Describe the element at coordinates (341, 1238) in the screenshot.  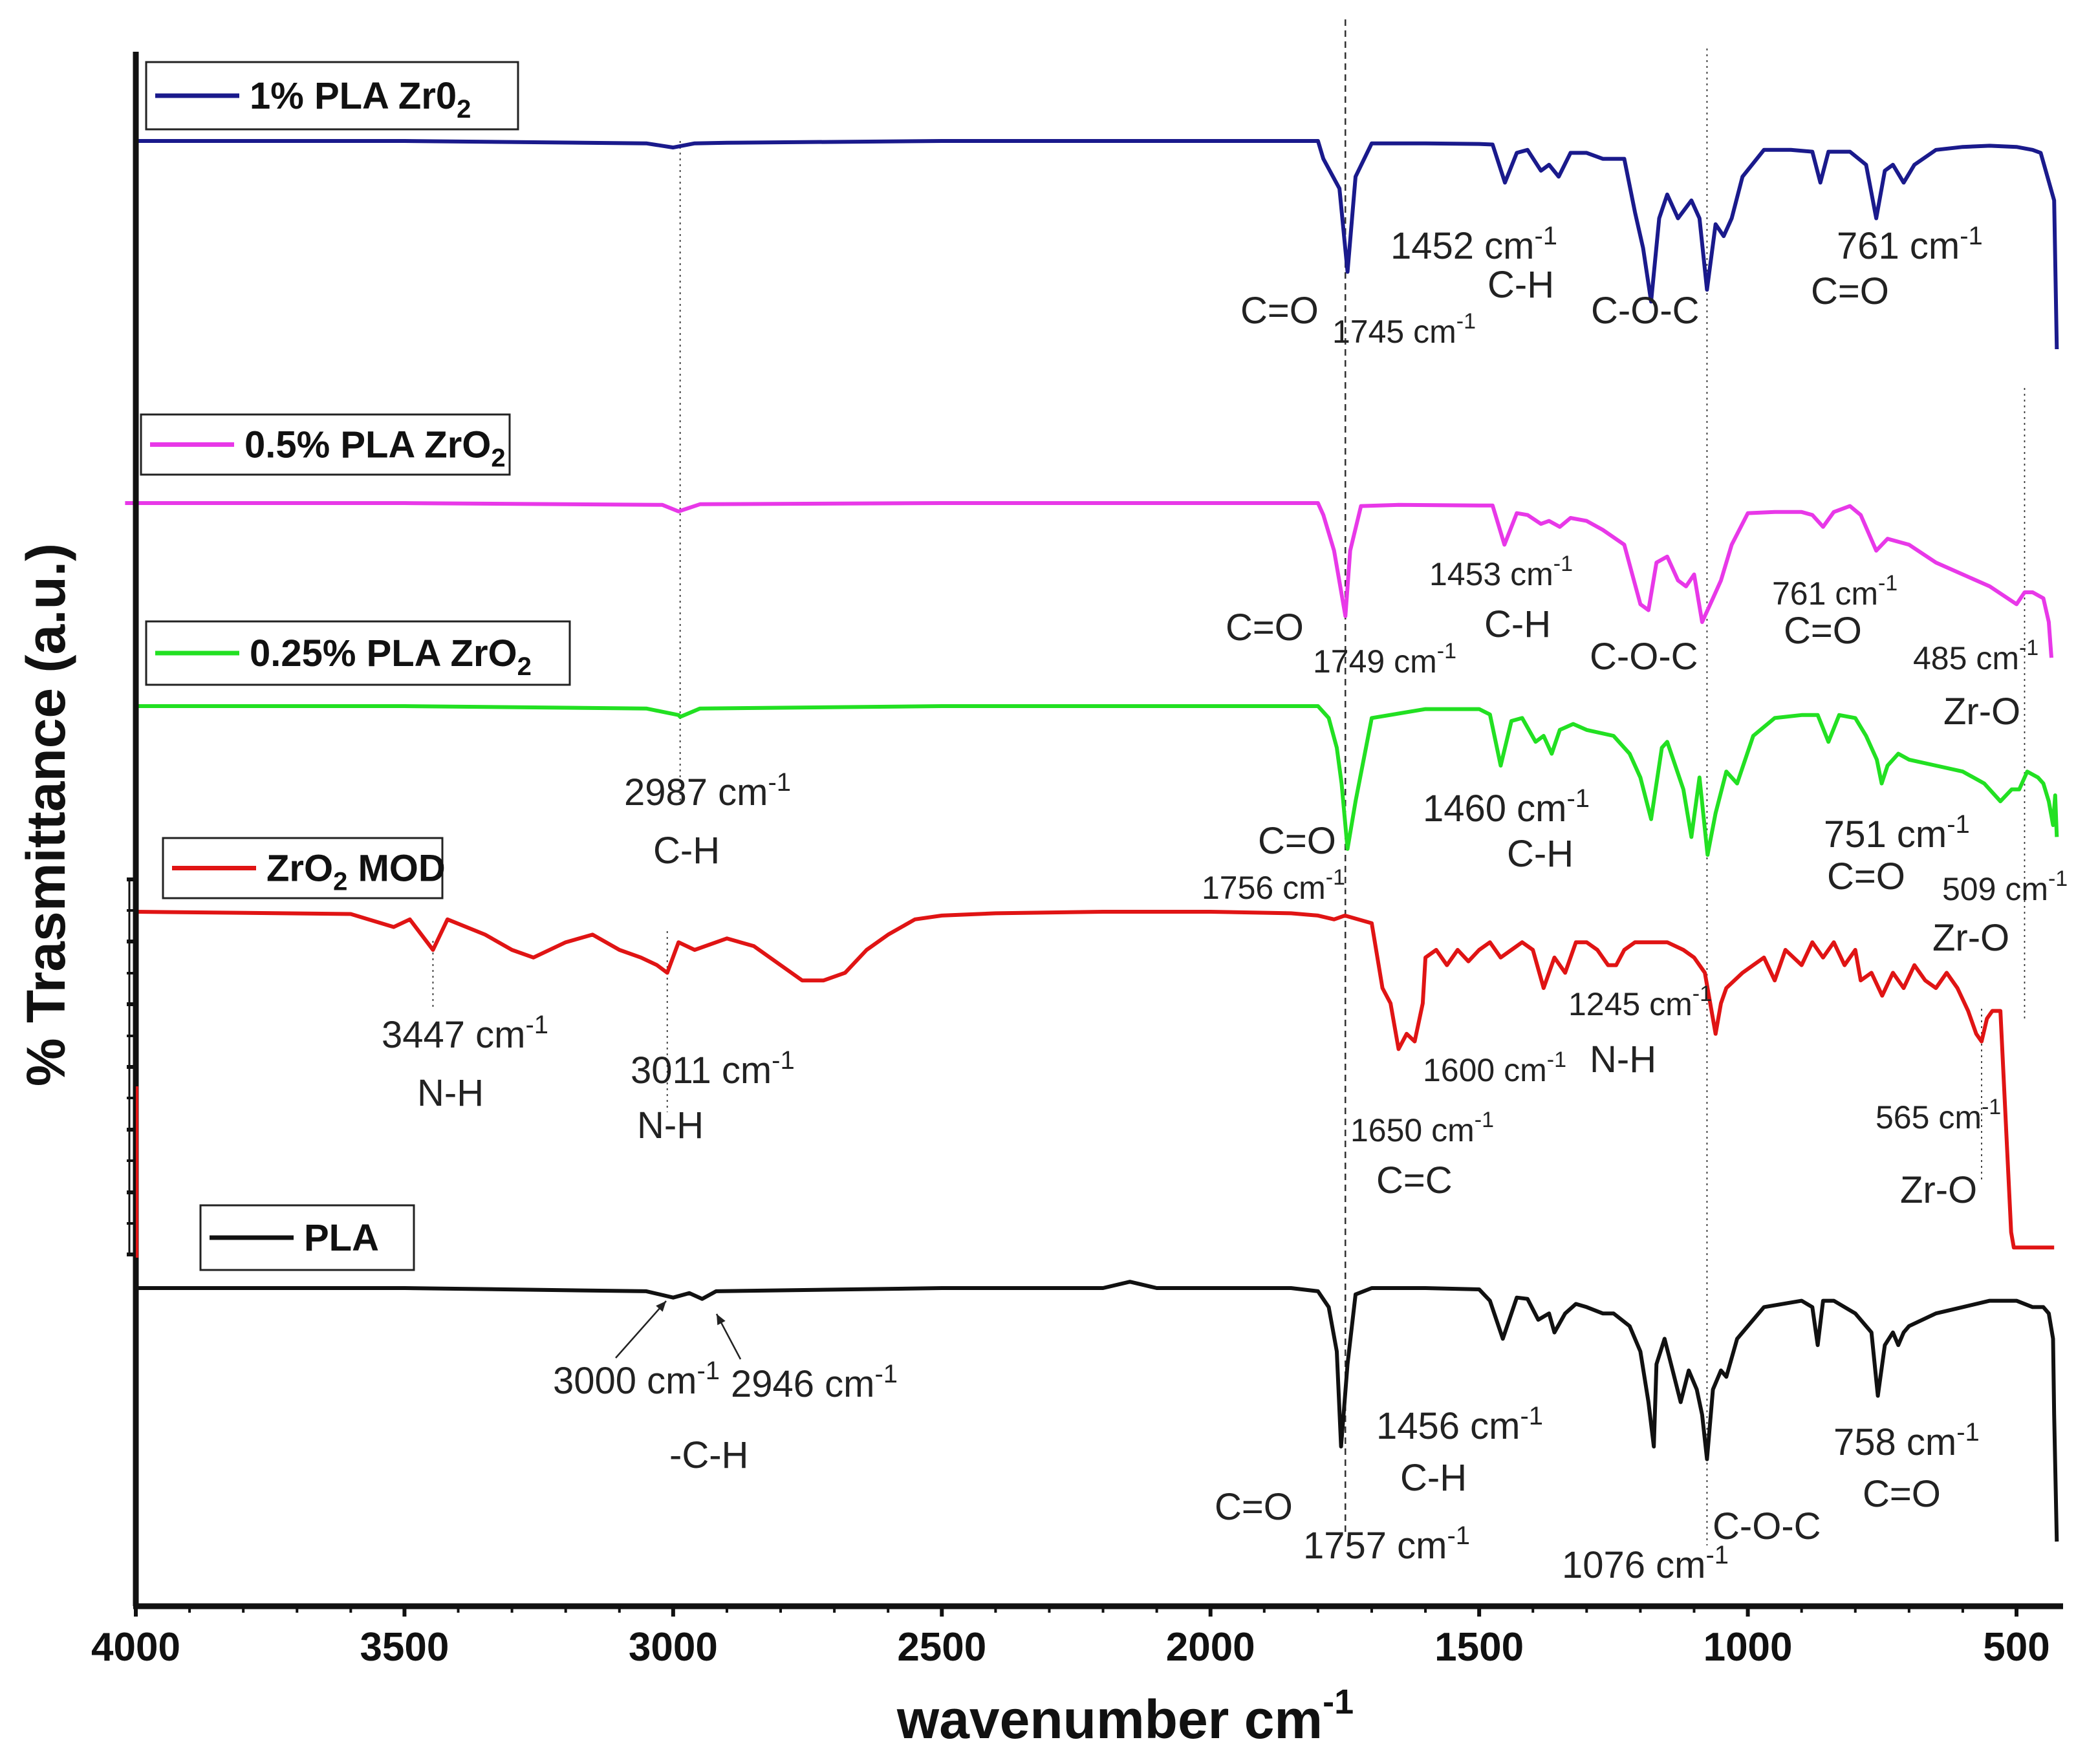
I see `legend-label-main: PLA` at that location.